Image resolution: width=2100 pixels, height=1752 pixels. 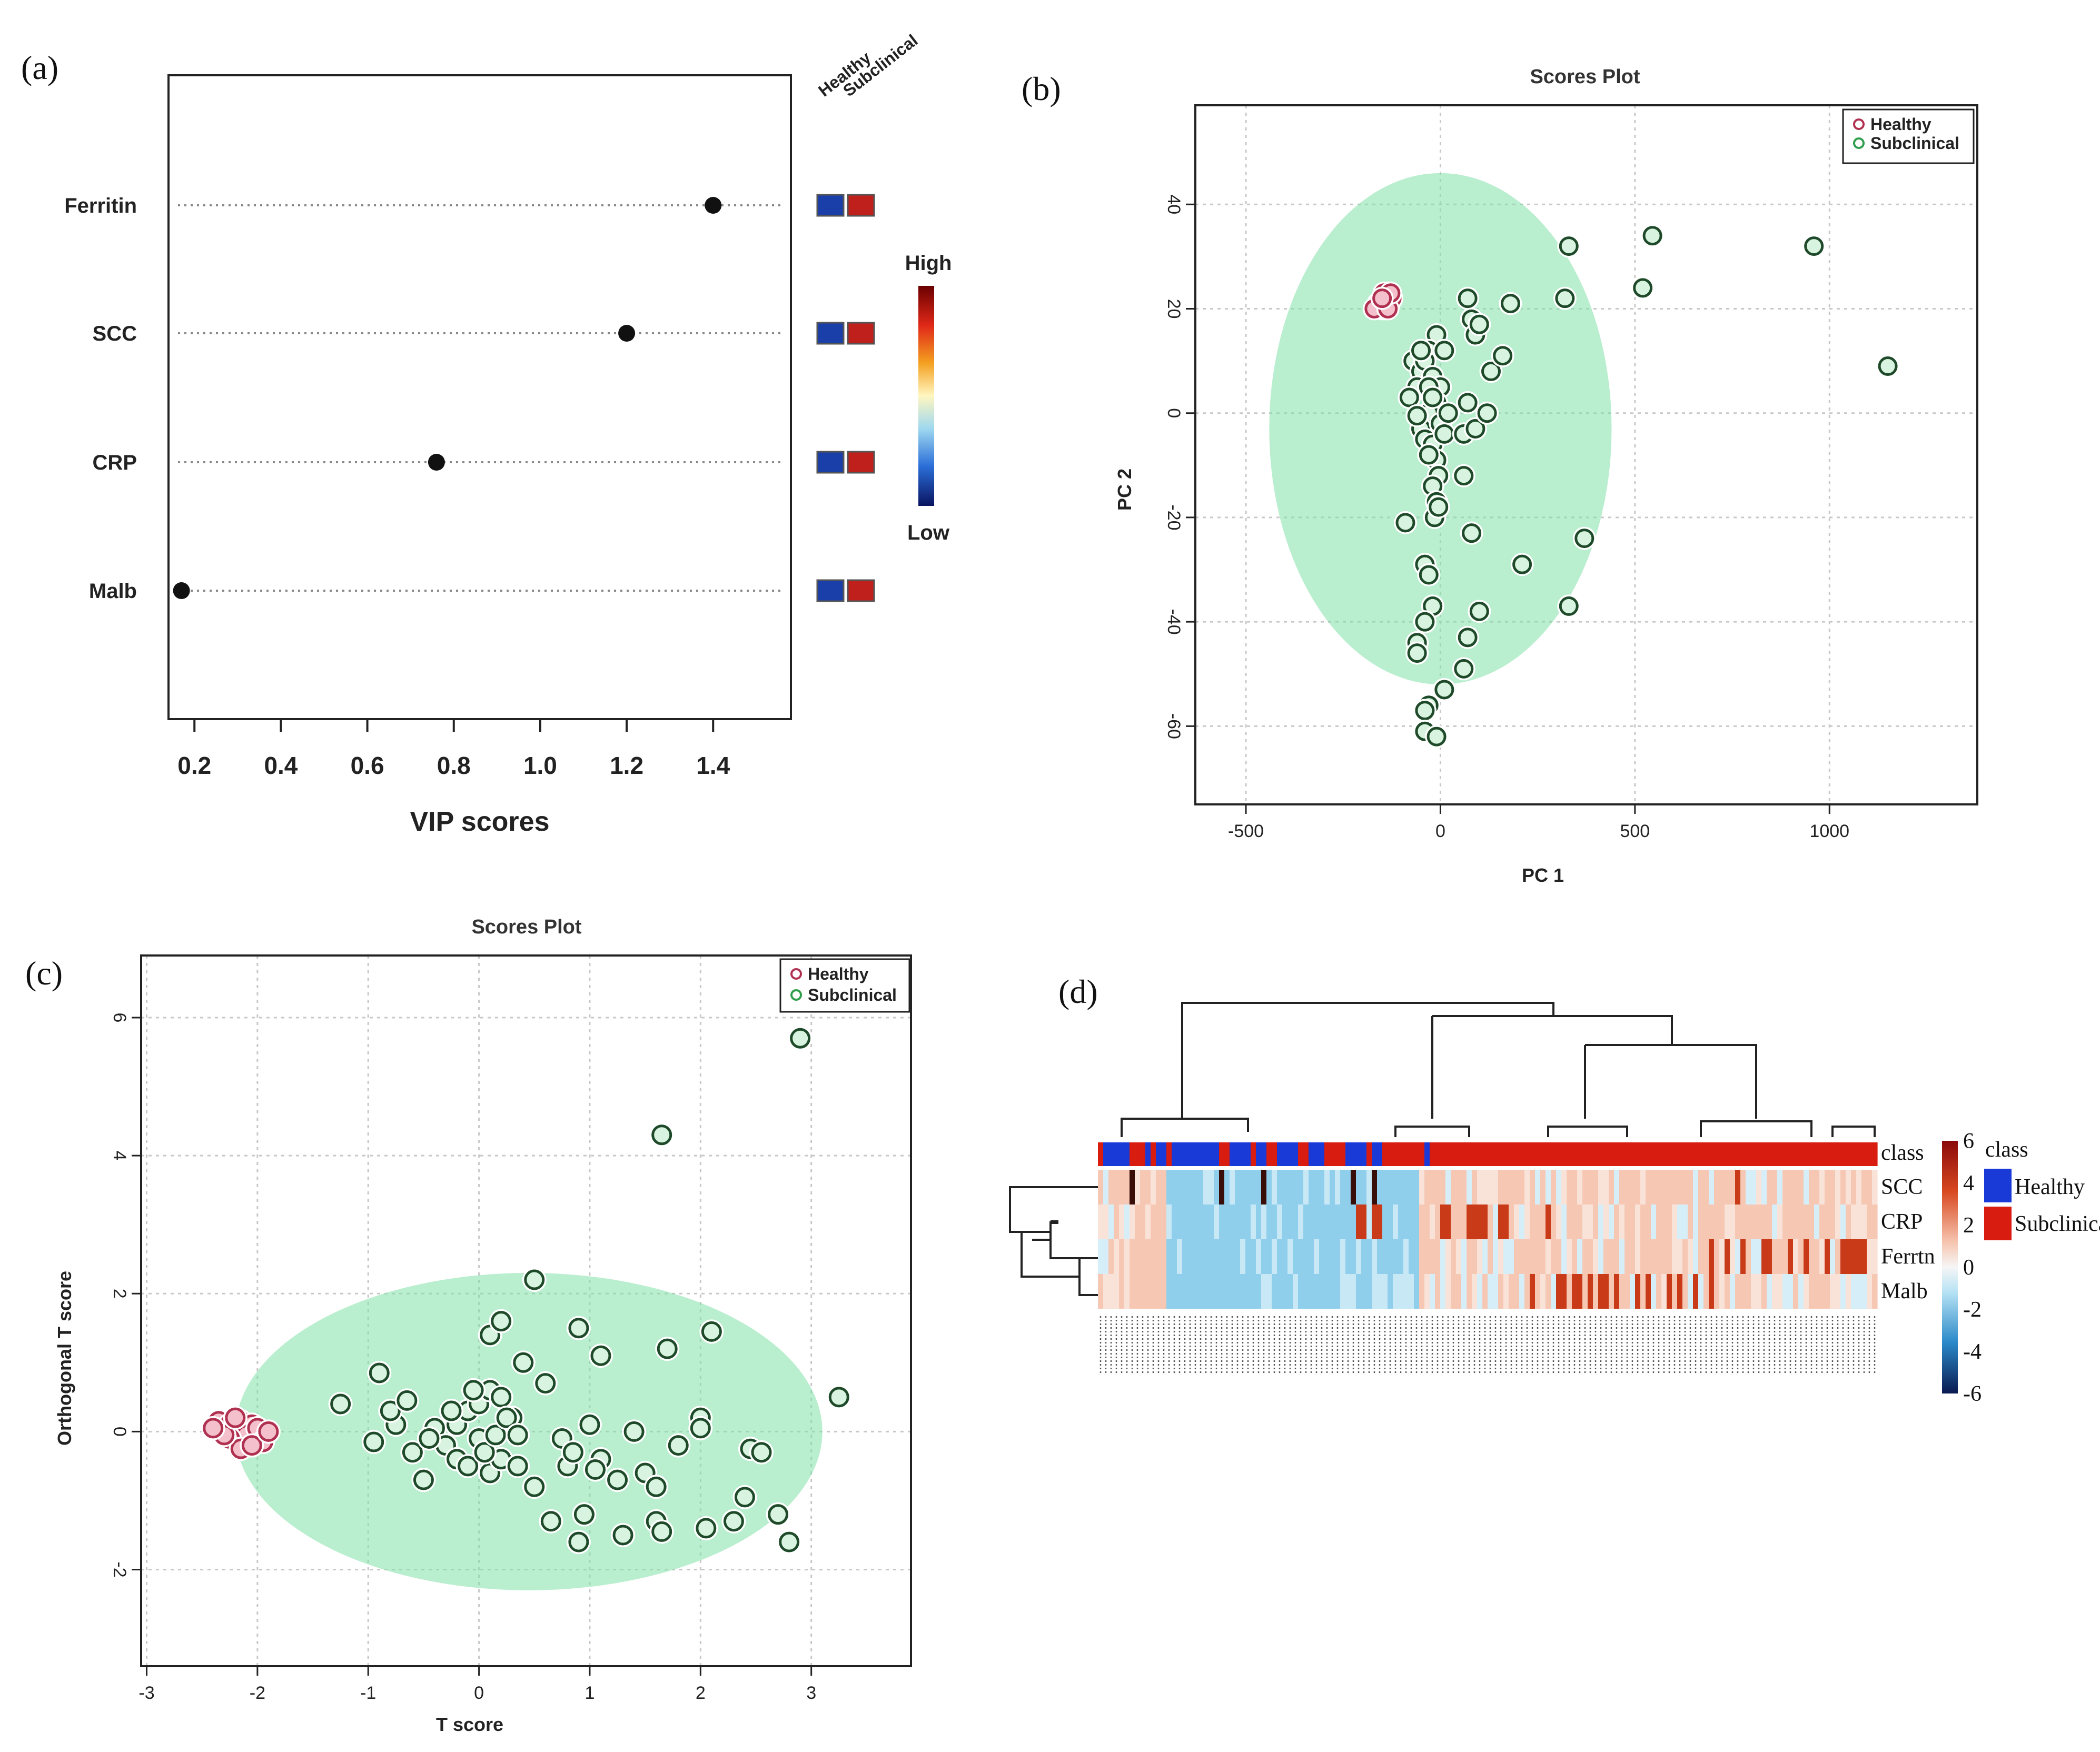 What do you see at coordinates (213, 1428) in the screenshot?
I see `opls-healthy-point` at bounding box center [213, 1428].